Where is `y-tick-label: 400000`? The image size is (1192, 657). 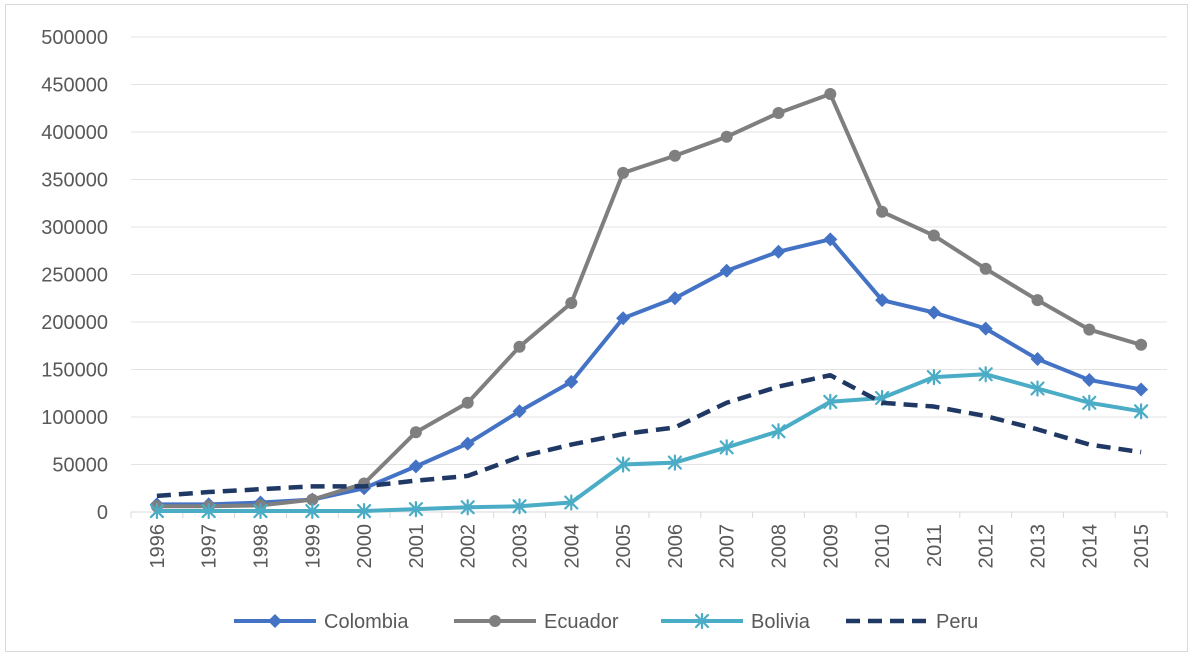
y-tick-label: 400000 is located at coordinates (74, 133).